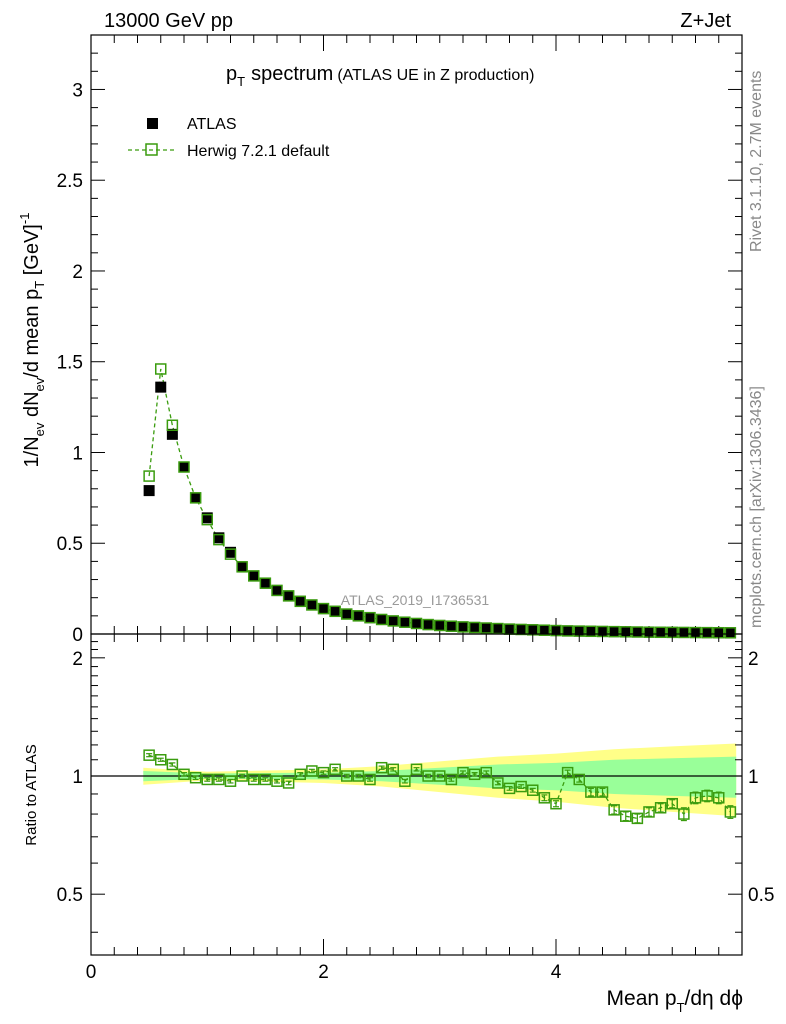 Image resolution: width=786 pixels, height=1024 pixels. What do you see at coordinates (168, 21) in the screenshot?
I see `header-left: 13000 GeV pp` at bounding box center [168, 21].